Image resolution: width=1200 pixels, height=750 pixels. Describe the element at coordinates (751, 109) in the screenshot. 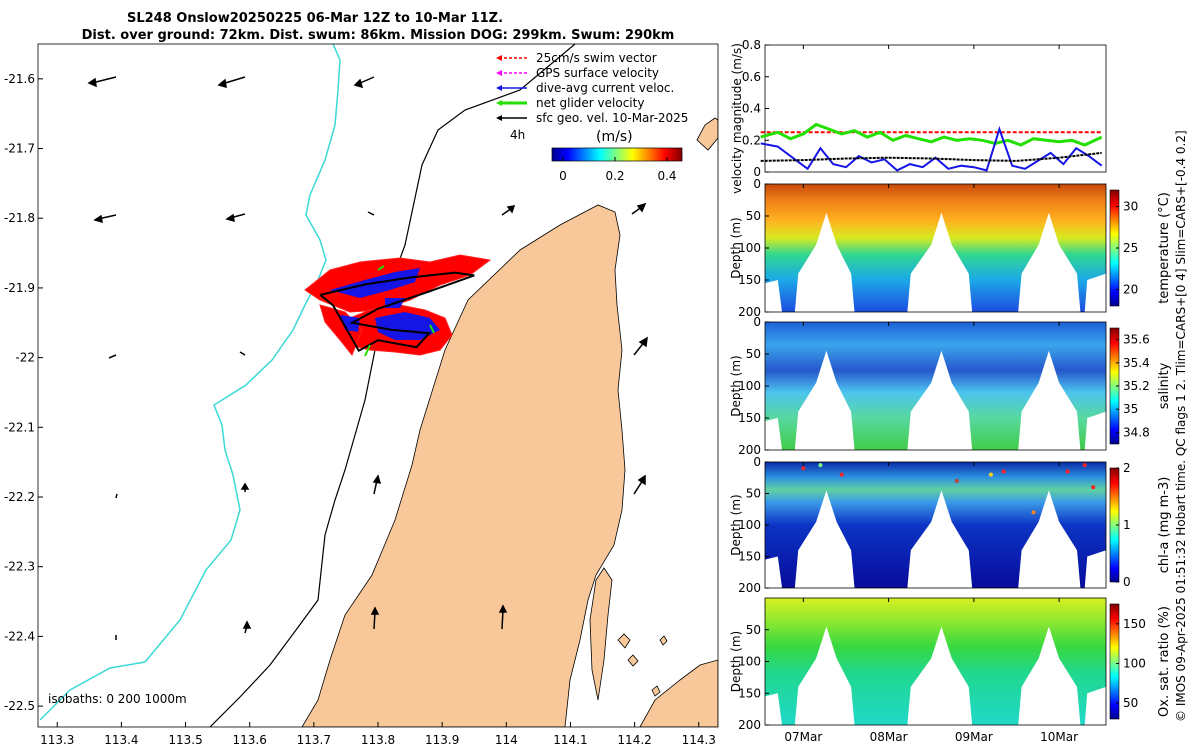

I see `velocity-y-tick-label: 0.4` at that location.